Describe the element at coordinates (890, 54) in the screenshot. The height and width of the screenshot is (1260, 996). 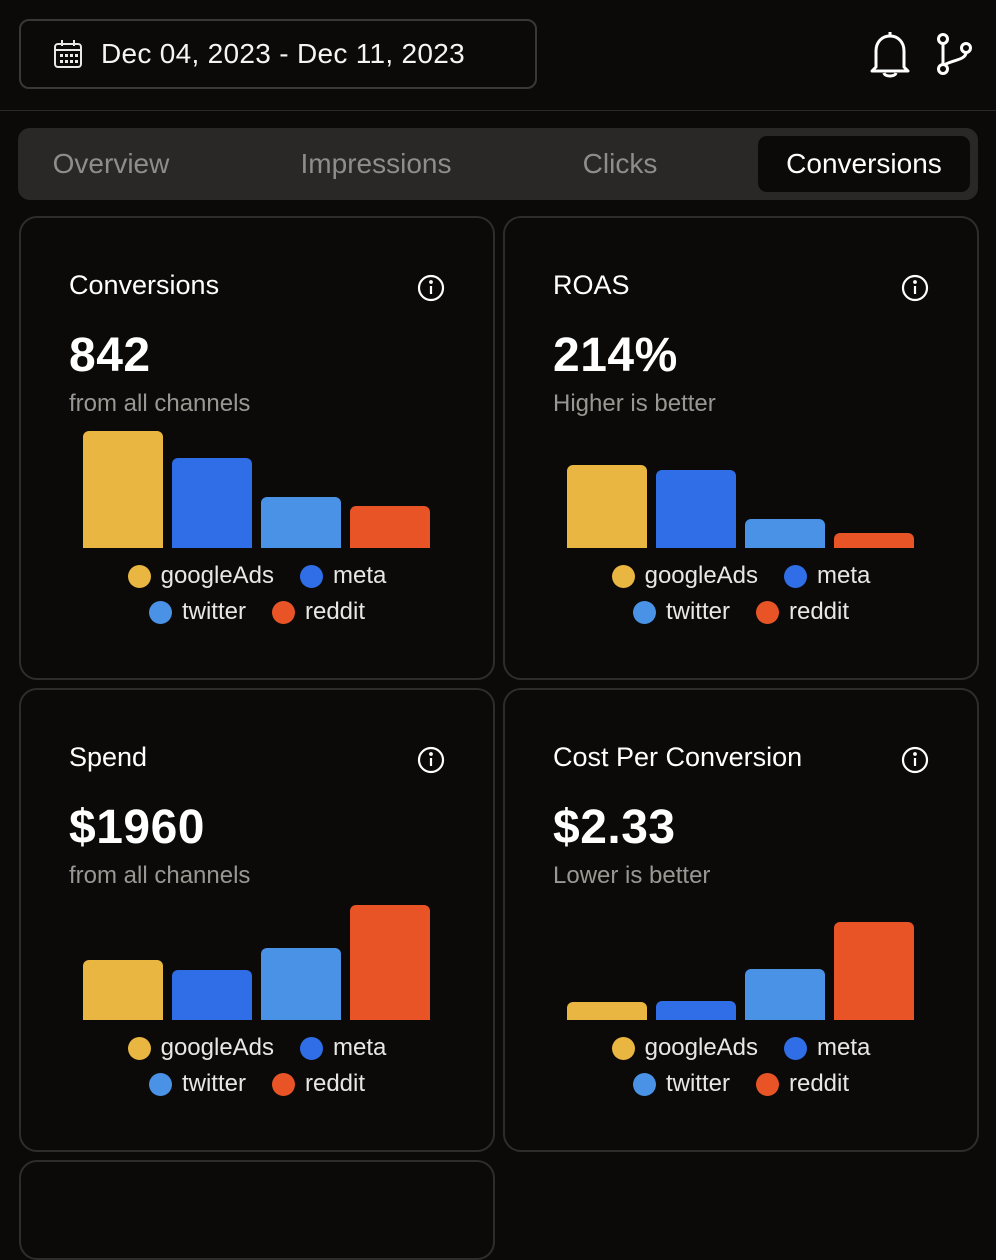
I see `bell-icon` at that location.